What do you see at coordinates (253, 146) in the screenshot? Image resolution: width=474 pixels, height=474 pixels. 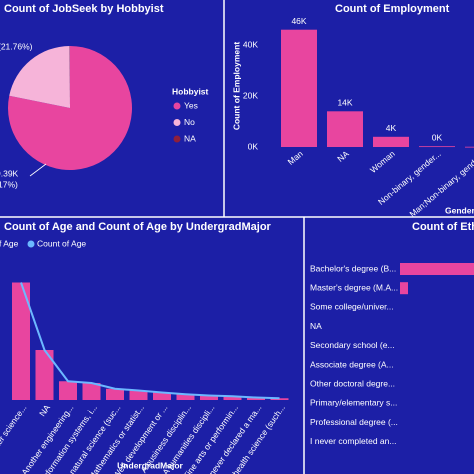 I see `y-tick-label: 0K` at bounding box center [253, 146].